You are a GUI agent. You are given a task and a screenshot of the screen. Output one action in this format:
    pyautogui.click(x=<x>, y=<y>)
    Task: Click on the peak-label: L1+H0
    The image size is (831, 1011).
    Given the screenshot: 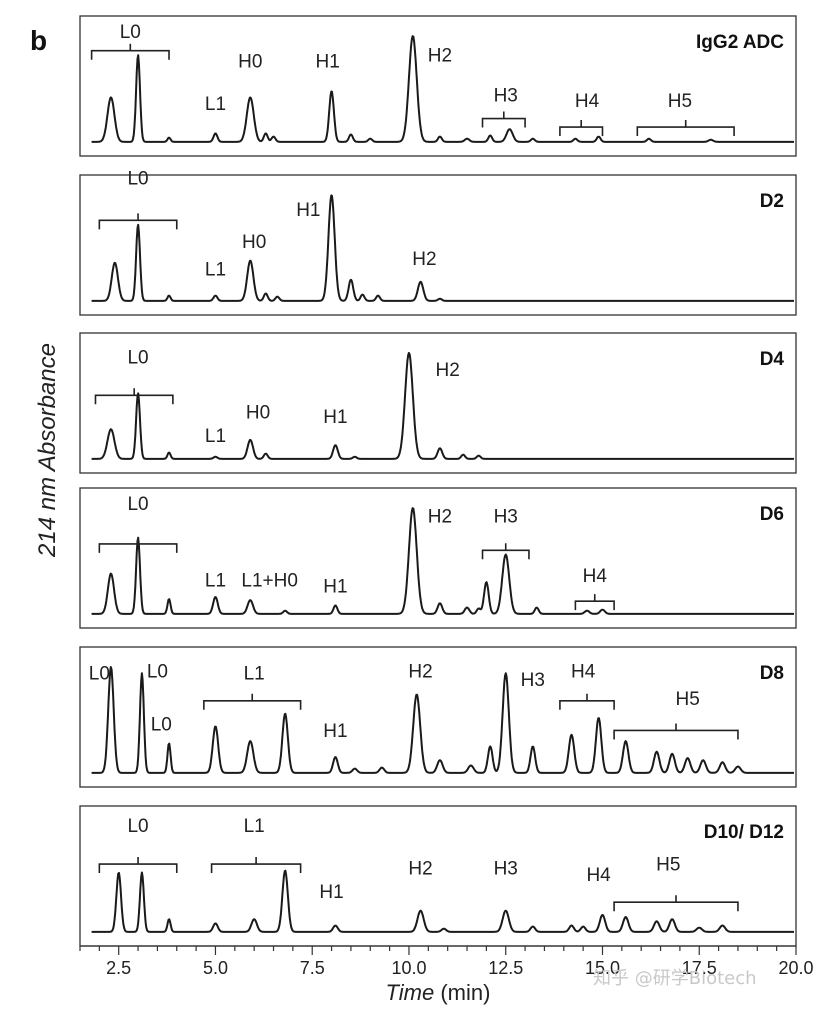 What is the action you would take?
    pyautogui.click(x=269, y=580)
    